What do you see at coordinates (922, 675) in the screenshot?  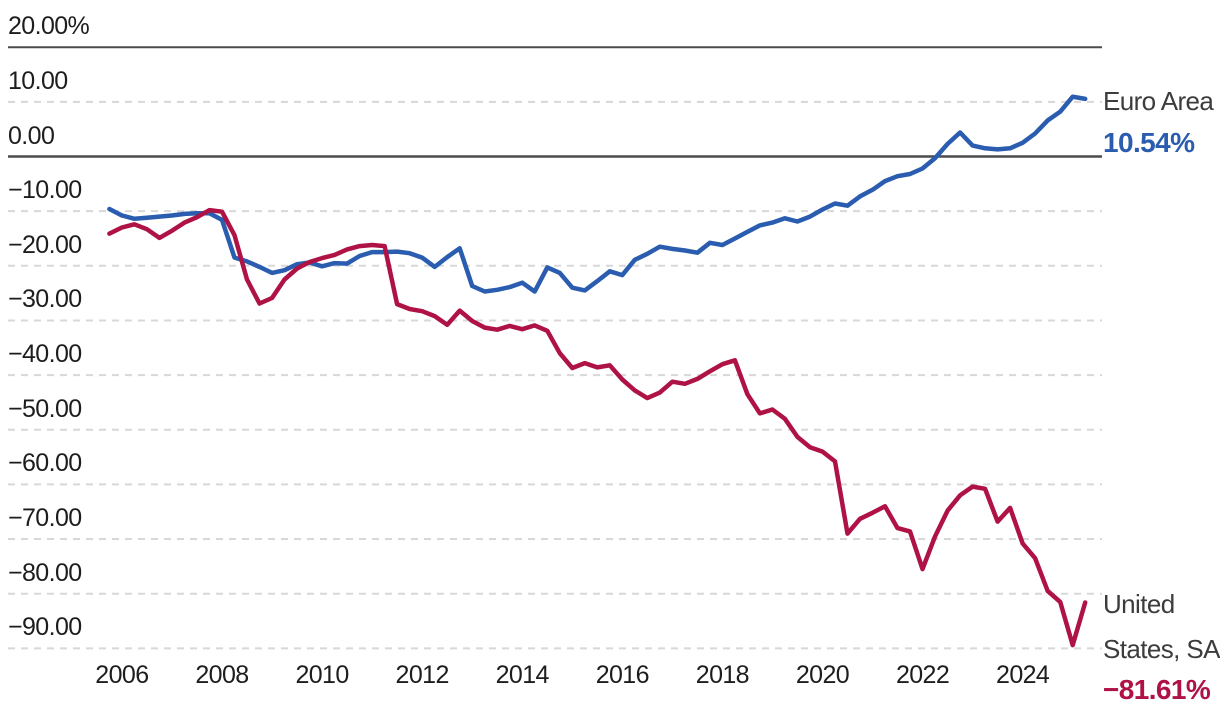 I see `x-tick-label-2022: 2022` at bounding box center [922, 675].